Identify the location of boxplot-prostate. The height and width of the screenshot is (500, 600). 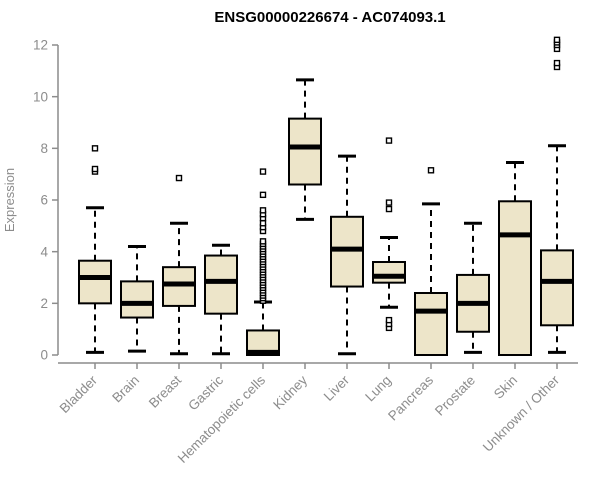
(473, 287).